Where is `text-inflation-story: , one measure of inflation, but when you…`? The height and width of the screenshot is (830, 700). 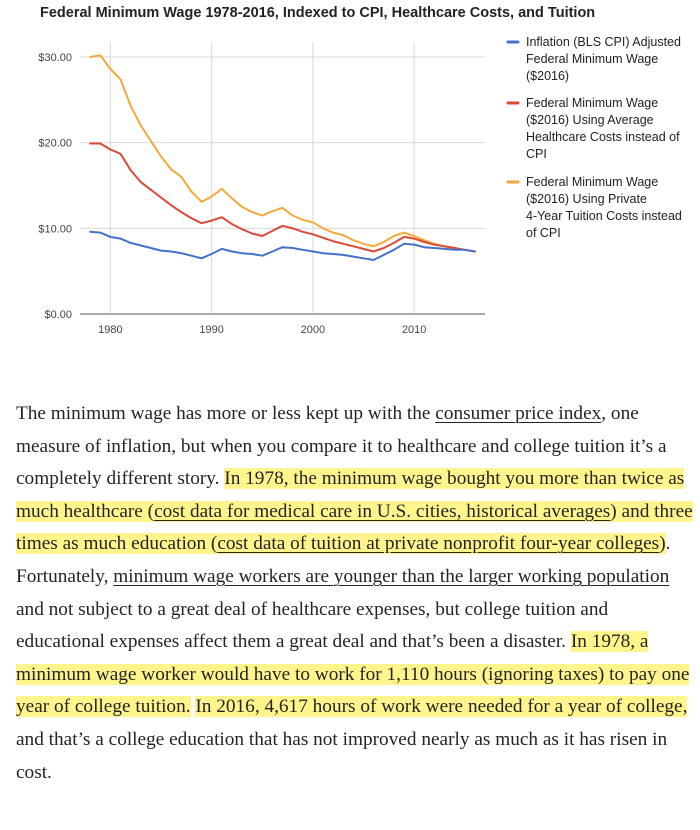
text-inflation-story: , one measure of inflation, but when you… is located at coordinates (341, 446).